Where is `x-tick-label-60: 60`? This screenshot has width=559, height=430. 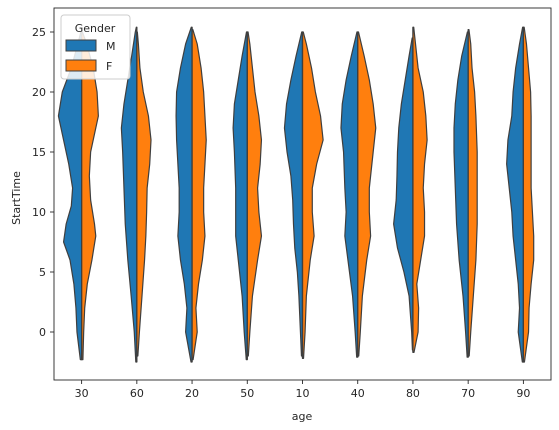 x-tick-label-60: 60 is located at coordinates (137, 393).